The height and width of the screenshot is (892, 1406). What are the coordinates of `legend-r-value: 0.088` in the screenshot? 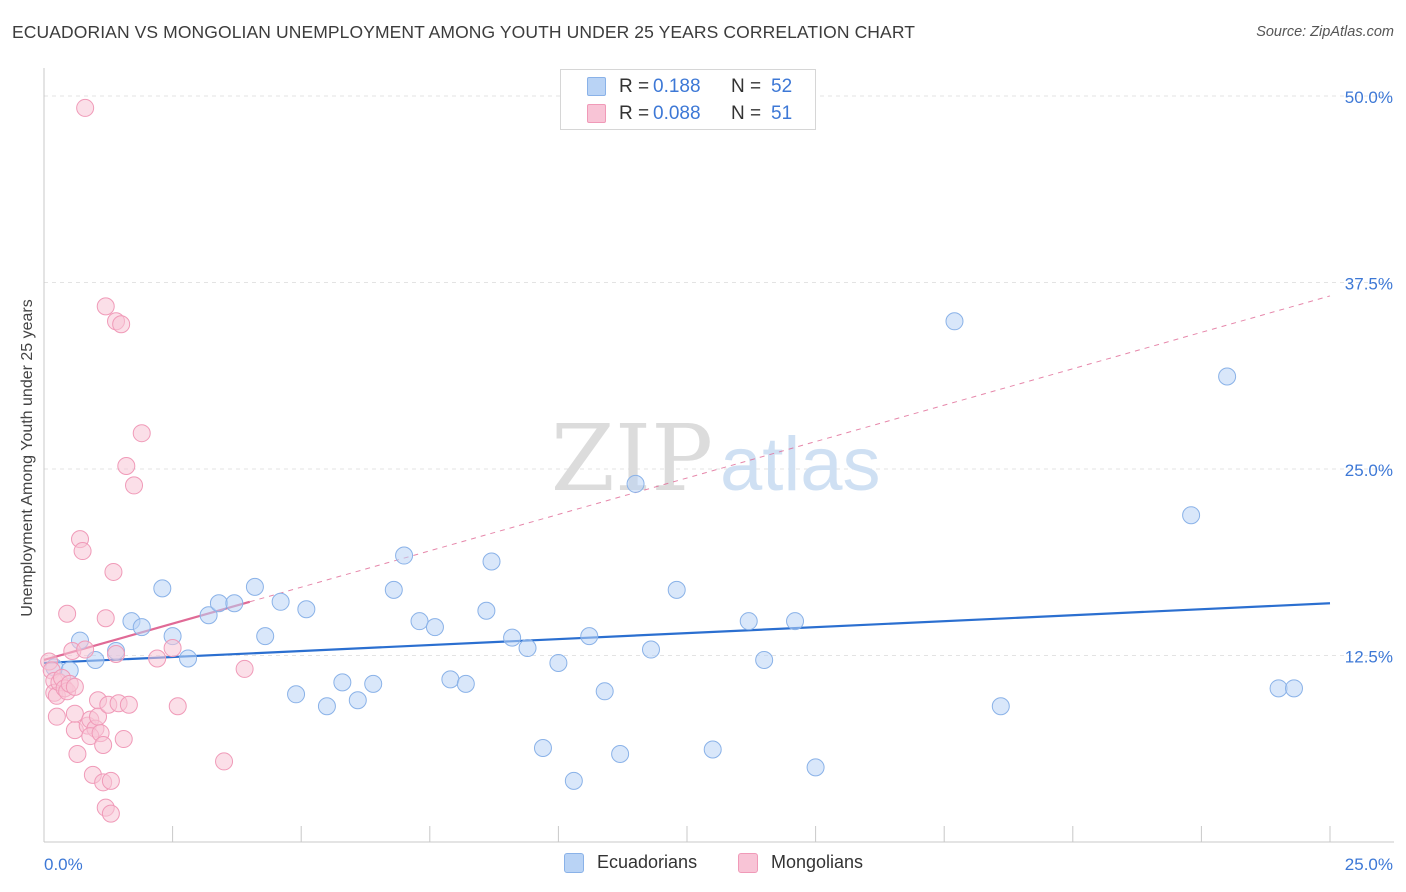 It's located at (677, 113).